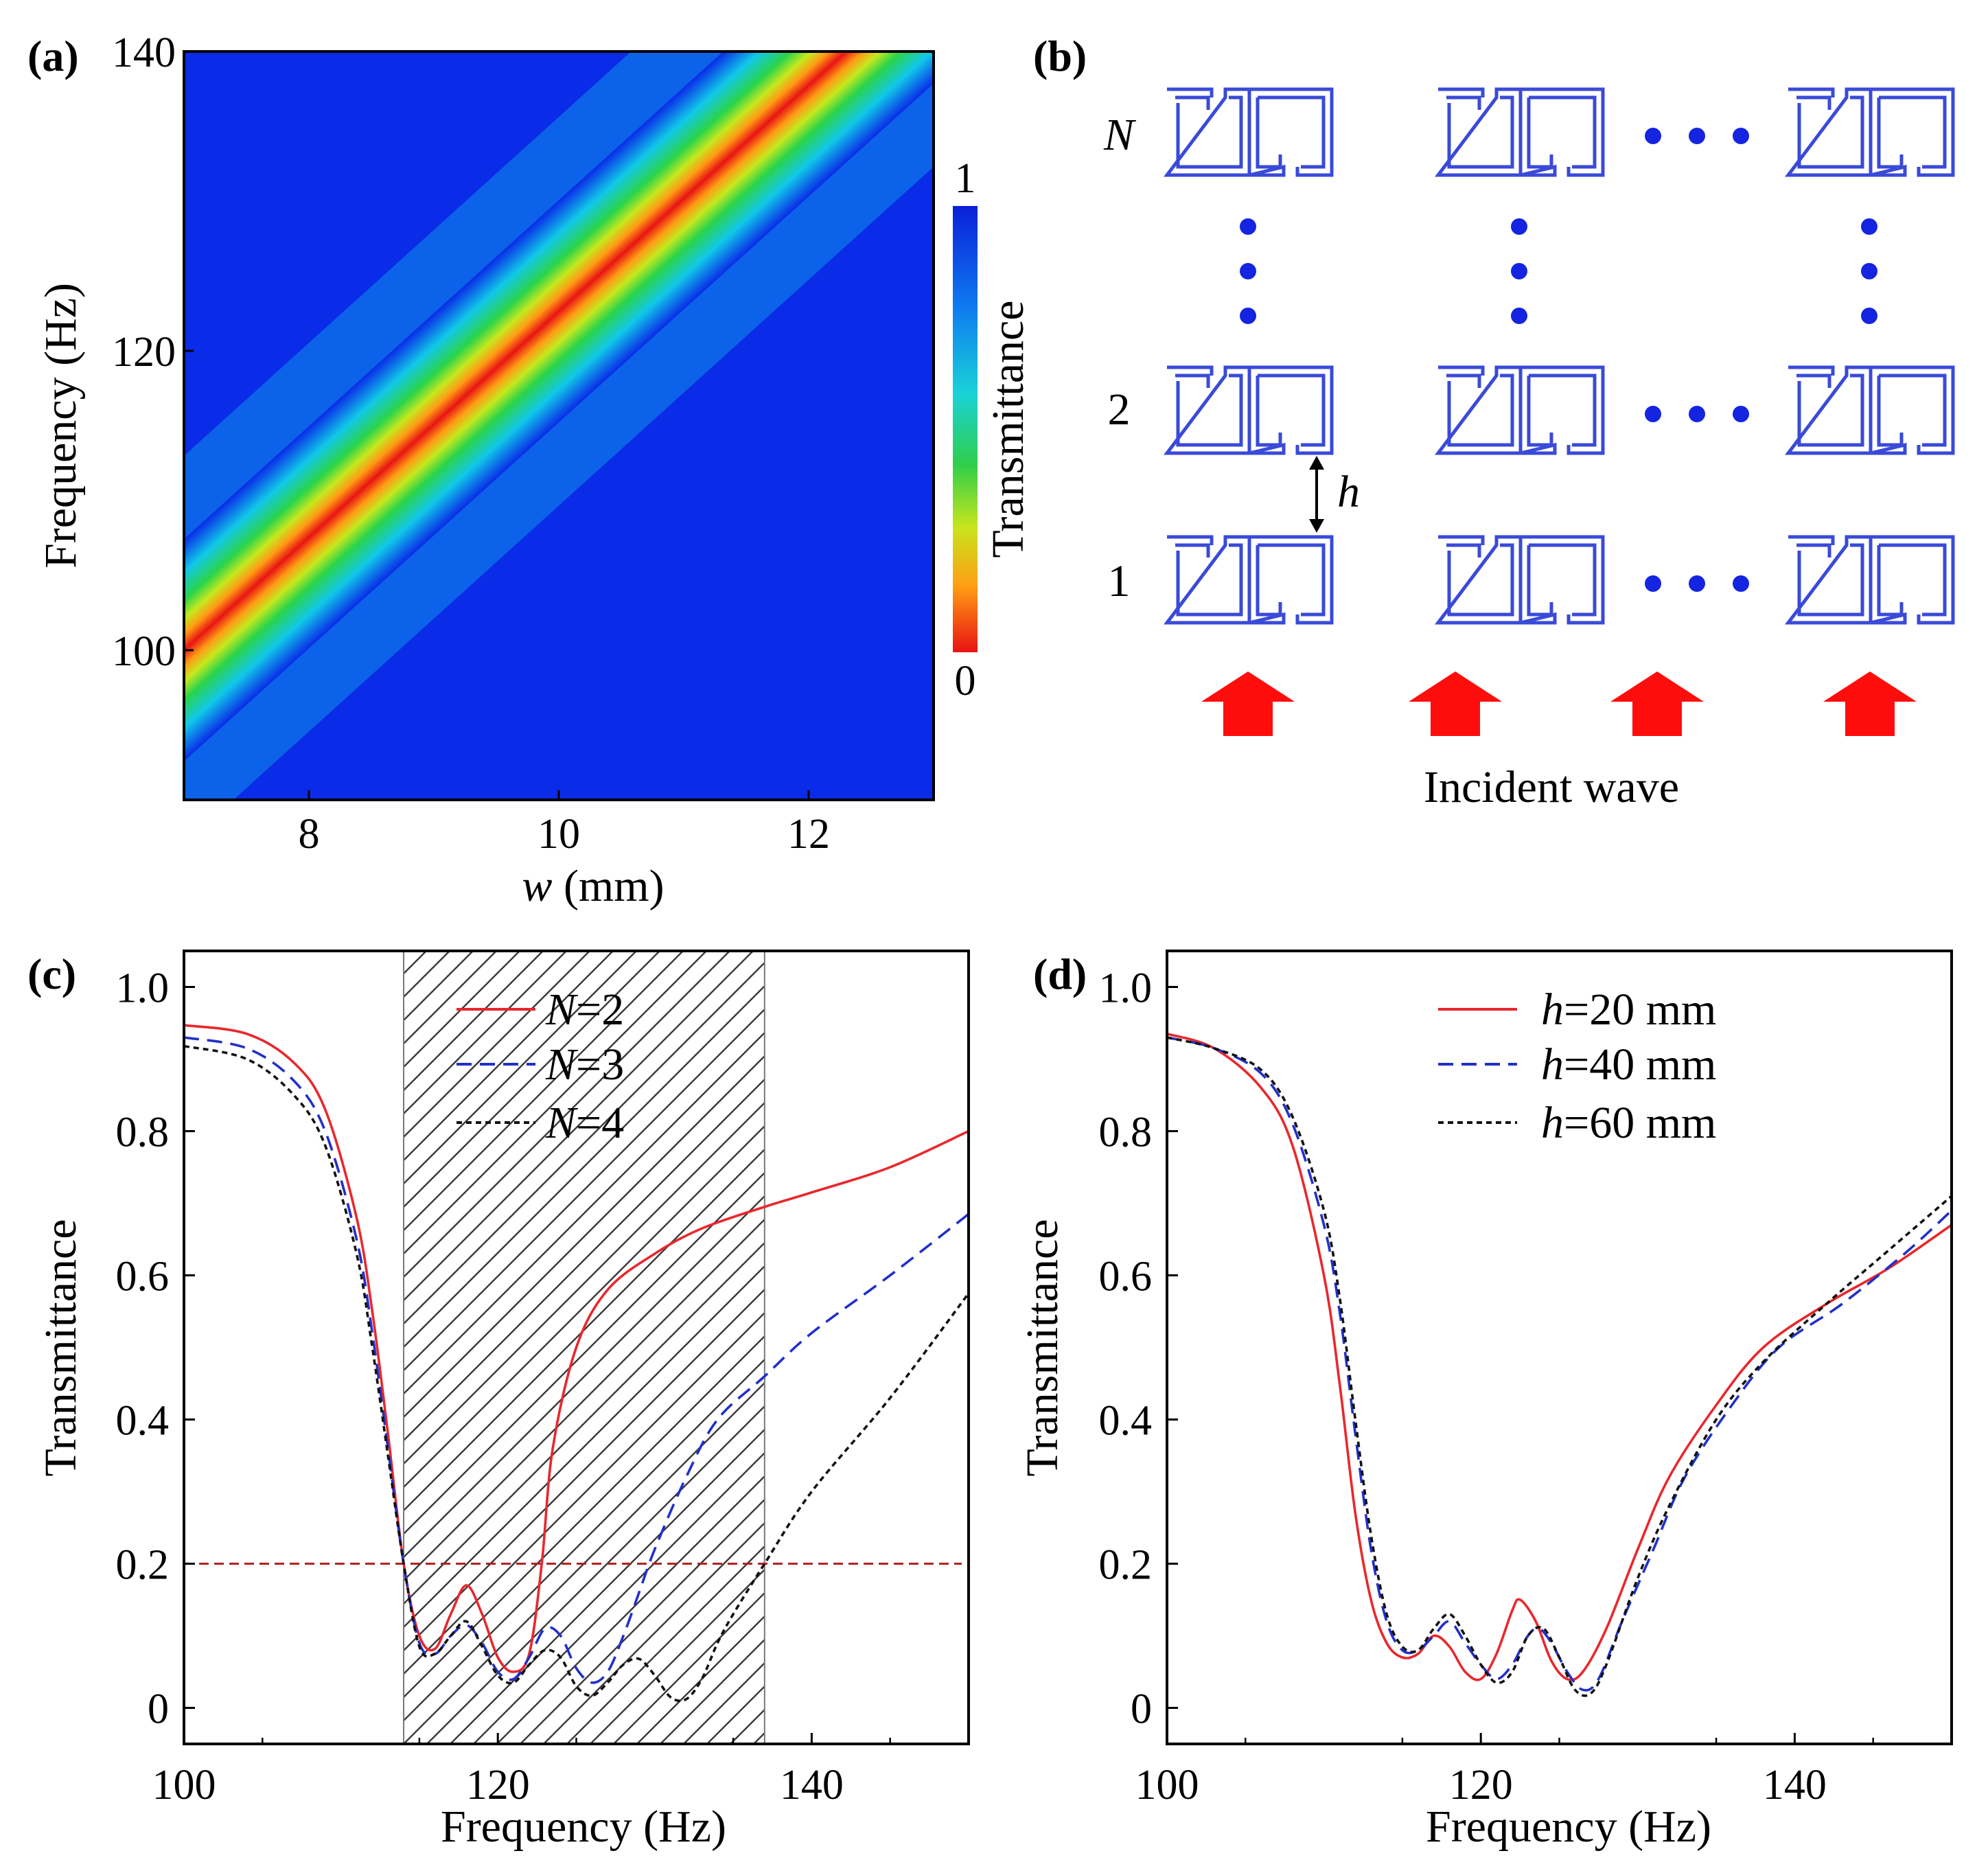 Image resolution: width=1988 pixels, height=1873 pixels. What do you see at coordinates (1060, 56) in the screenshot?
I see `panel-label-b: (b)` at bounding box center [1060, 56].